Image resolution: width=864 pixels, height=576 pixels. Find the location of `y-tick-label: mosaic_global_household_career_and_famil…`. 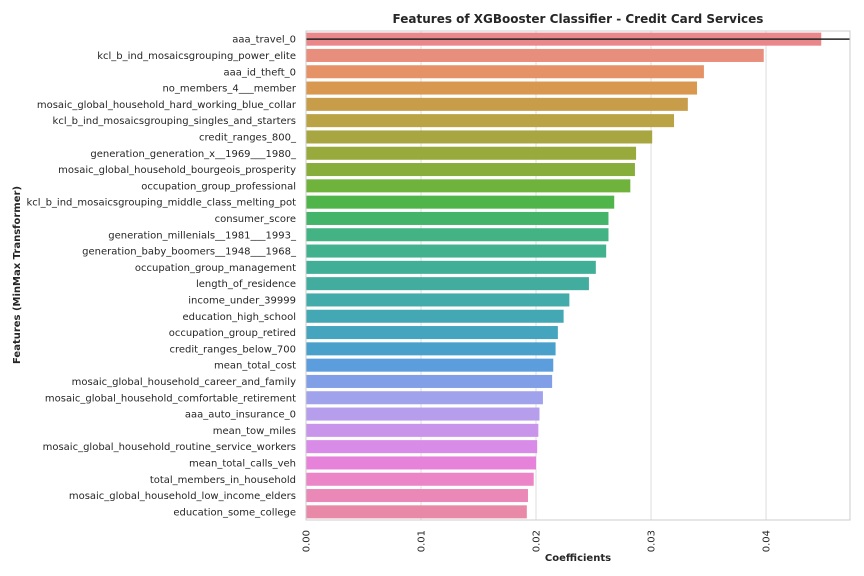

y-tick-label: mosaic_global_household_career_and_famil… is located at coordinates (184, 382).